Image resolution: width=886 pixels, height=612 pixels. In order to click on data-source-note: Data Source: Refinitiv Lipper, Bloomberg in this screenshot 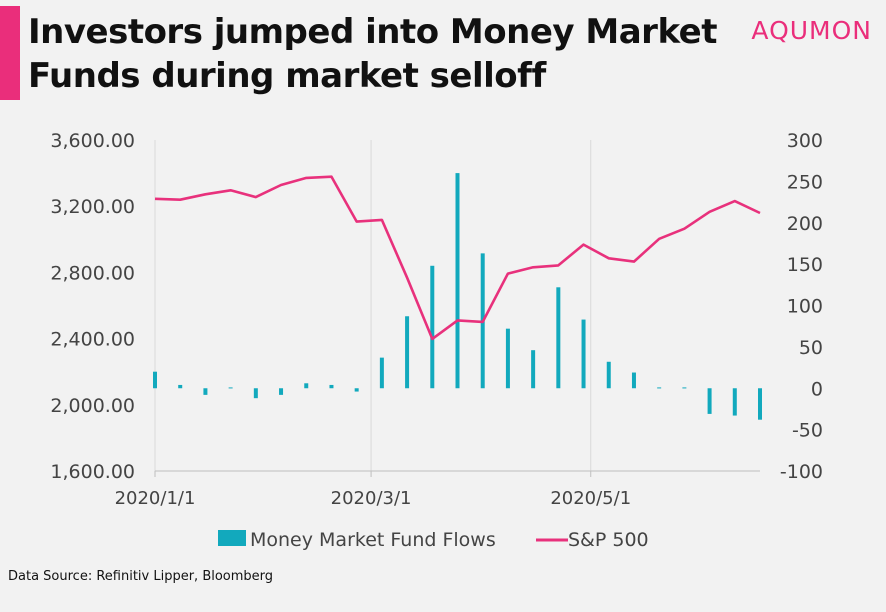, I will do `click(141, 576)`.